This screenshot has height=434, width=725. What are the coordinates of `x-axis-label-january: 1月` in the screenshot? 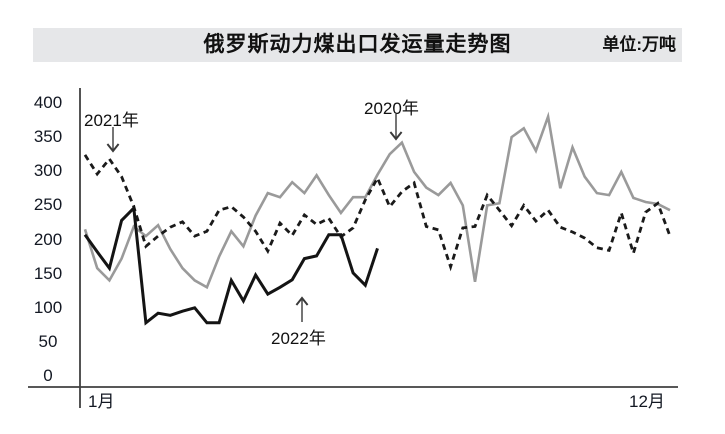 It's located at (101, 401).